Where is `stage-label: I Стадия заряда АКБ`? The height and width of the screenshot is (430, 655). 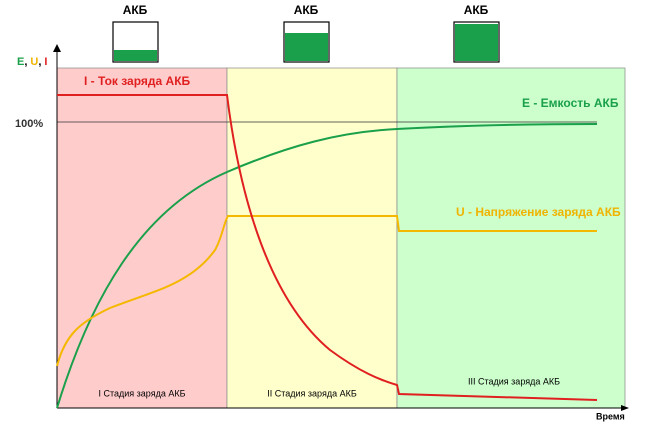
stage-label: I Стадия заряда АКБ is located at coordinates (142, 393).